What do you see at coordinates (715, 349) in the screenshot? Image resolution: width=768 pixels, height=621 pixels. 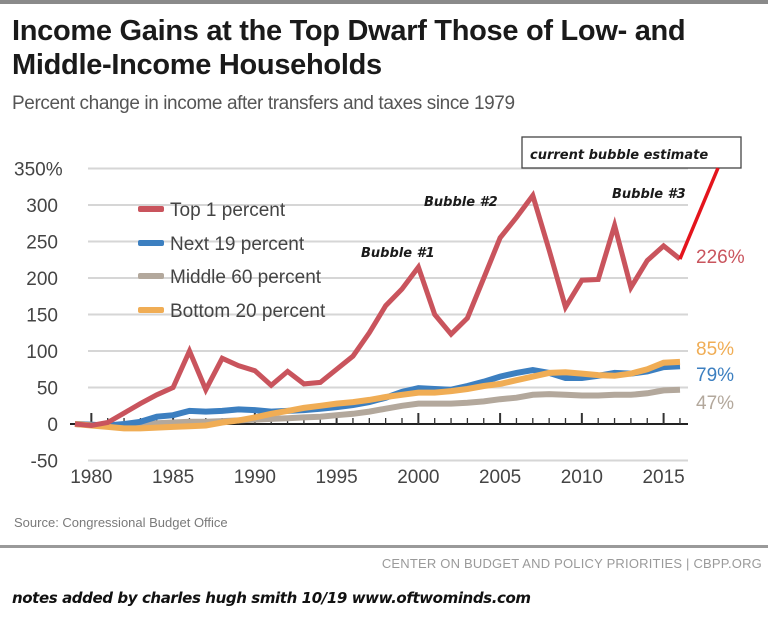 I see `end-label: 85%` at bounding box center [715, 349].